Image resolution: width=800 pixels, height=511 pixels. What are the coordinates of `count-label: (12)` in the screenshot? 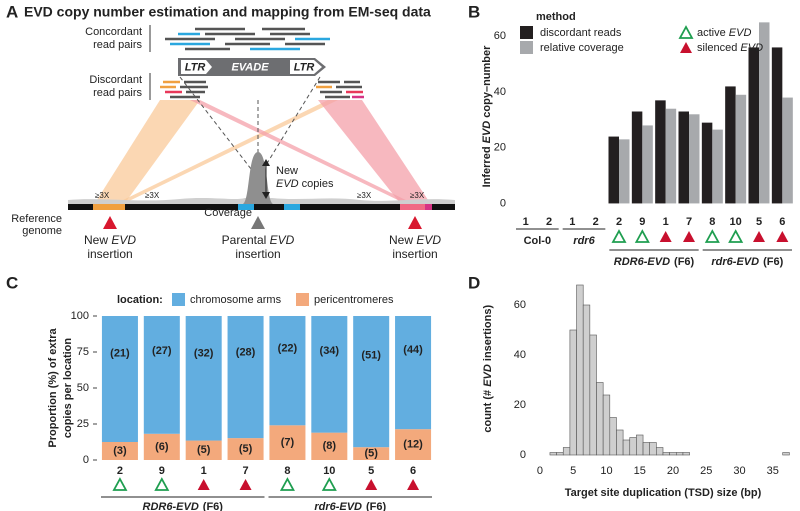 It's located at (413, 444).